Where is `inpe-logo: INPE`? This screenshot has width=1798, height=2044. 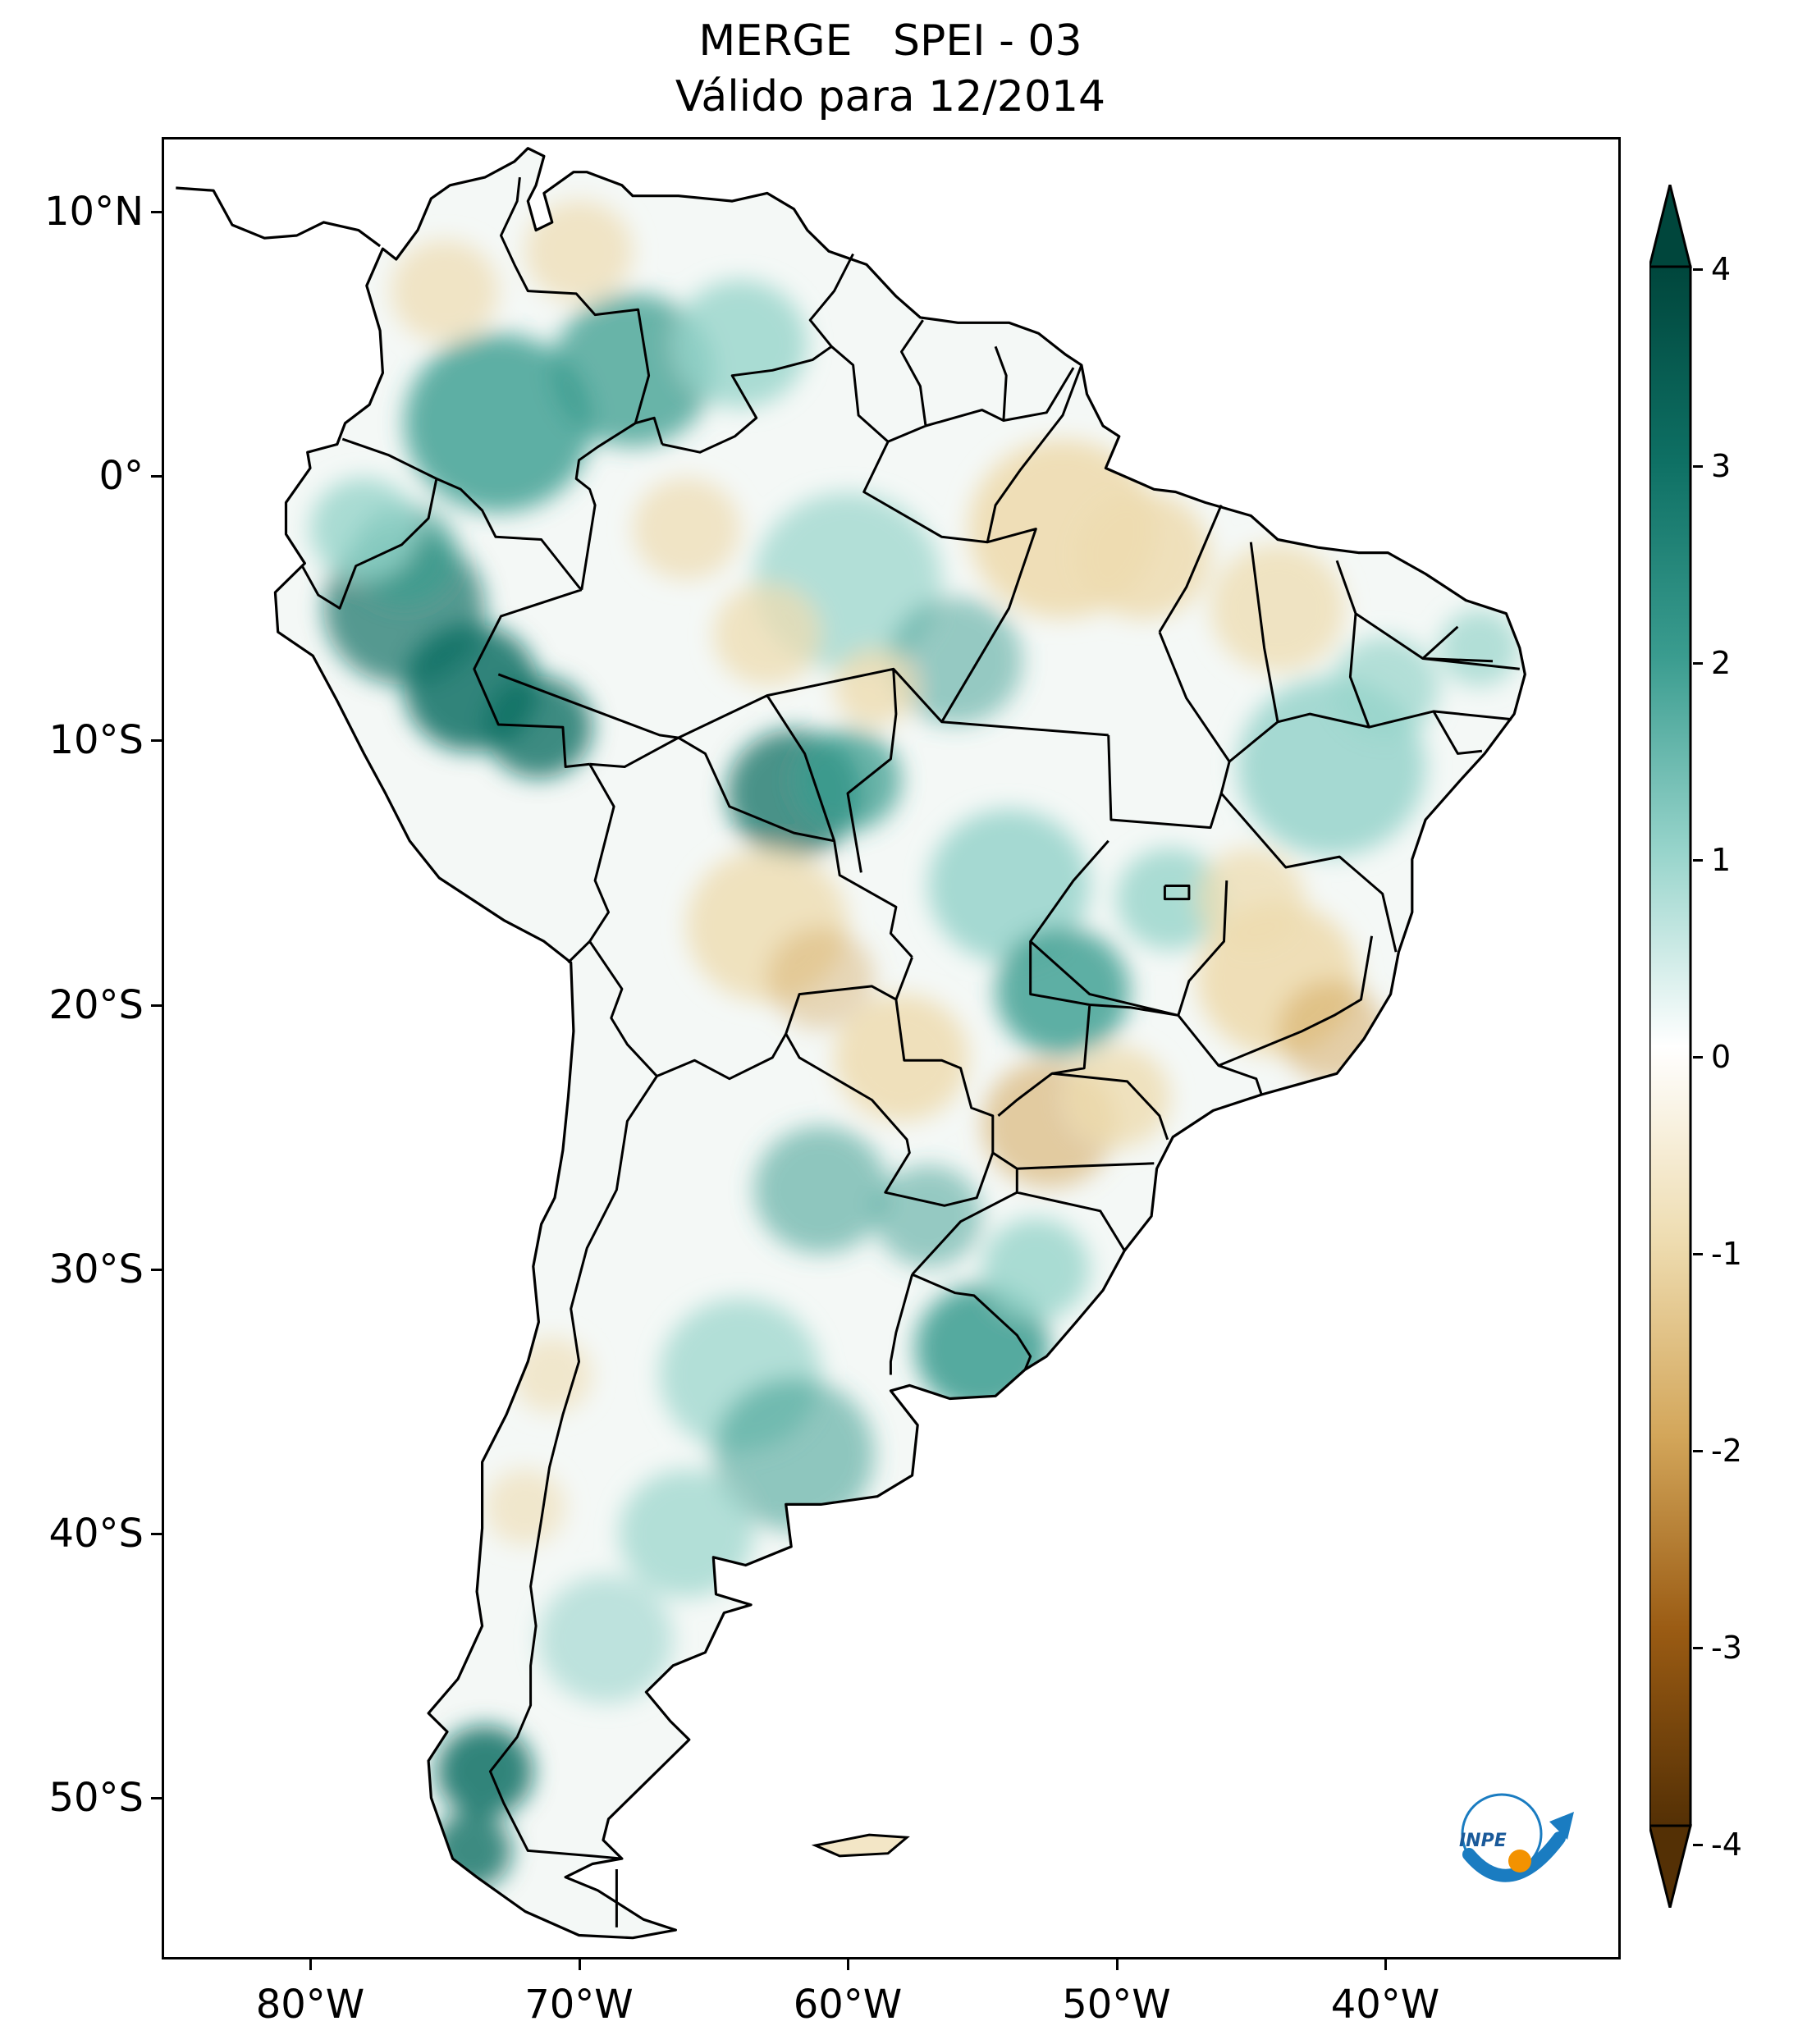
inpe-logo: INPE is located at coordinates (1516, 1837).